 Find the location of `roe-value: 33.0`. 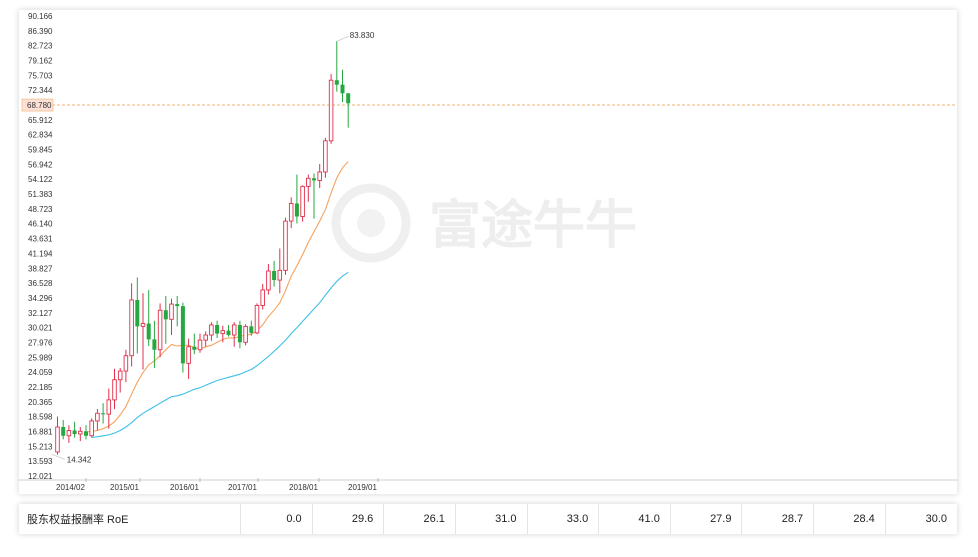

roe-value: 33.0 is located at coordinates (562, 519).